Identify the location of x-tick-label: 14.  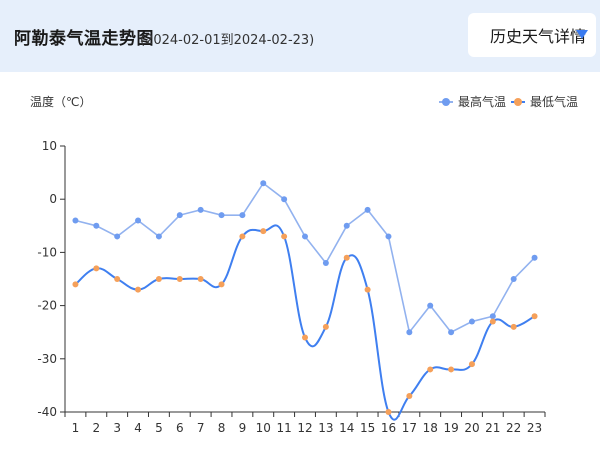
(346, 428).